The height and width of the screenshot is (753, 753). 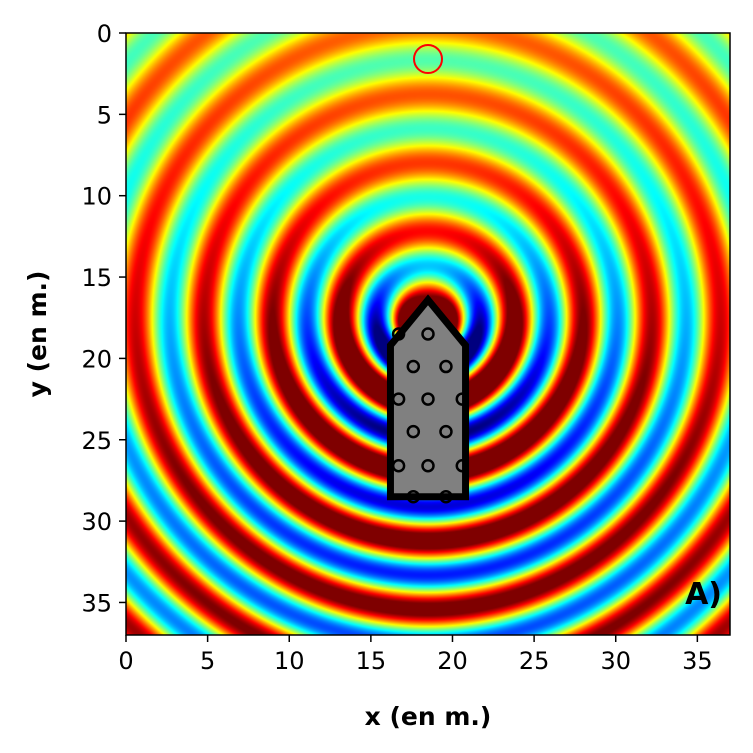 I want to click on receiver-marker, so click(x=428, y=59).